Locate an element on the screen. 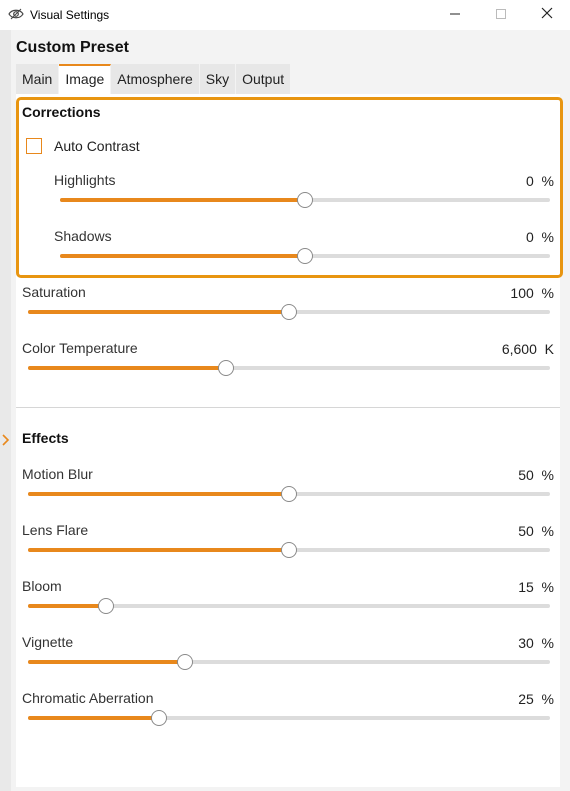  title-bar: Visual Settings is located at coordinates (285, 15).